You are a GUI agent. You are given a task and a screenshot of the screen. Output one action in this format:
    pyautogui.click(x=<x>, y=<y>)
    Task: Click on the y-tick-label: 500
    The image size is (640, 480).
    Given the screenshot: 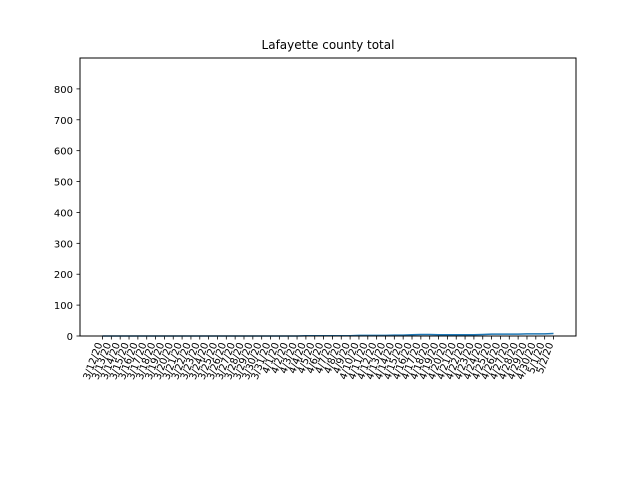 What is the action you would take?
    pyautogui.click(x=63, y=183)
    